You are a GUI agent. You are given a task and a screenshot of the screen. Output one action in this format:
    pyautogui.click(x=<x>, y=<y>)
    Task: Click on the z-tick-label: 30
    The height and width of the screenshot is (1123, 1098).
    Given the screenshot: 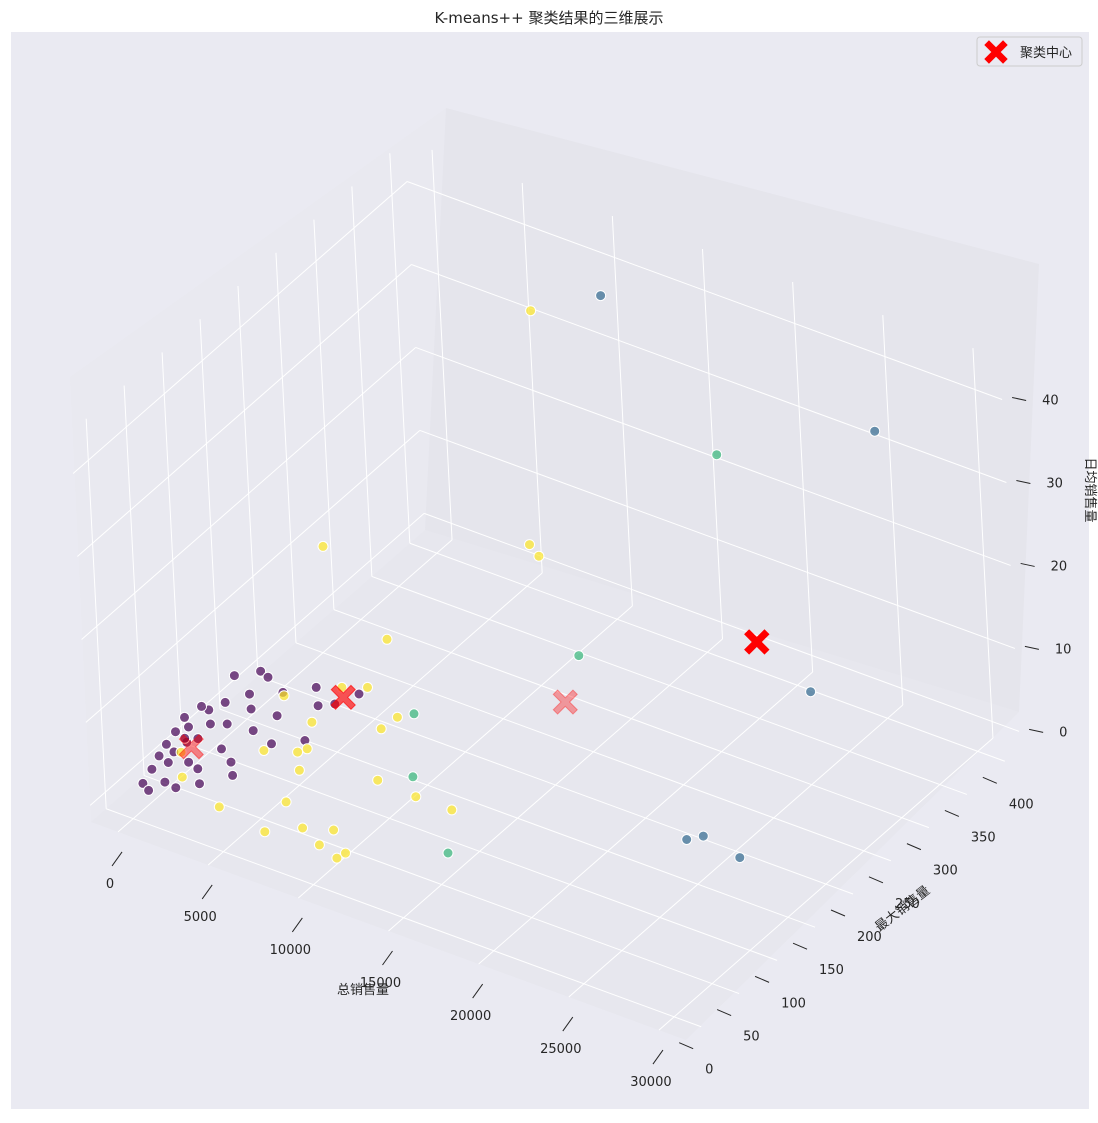 What is the action you would take?
    pyautogui.click(x=1054, y=483)
    